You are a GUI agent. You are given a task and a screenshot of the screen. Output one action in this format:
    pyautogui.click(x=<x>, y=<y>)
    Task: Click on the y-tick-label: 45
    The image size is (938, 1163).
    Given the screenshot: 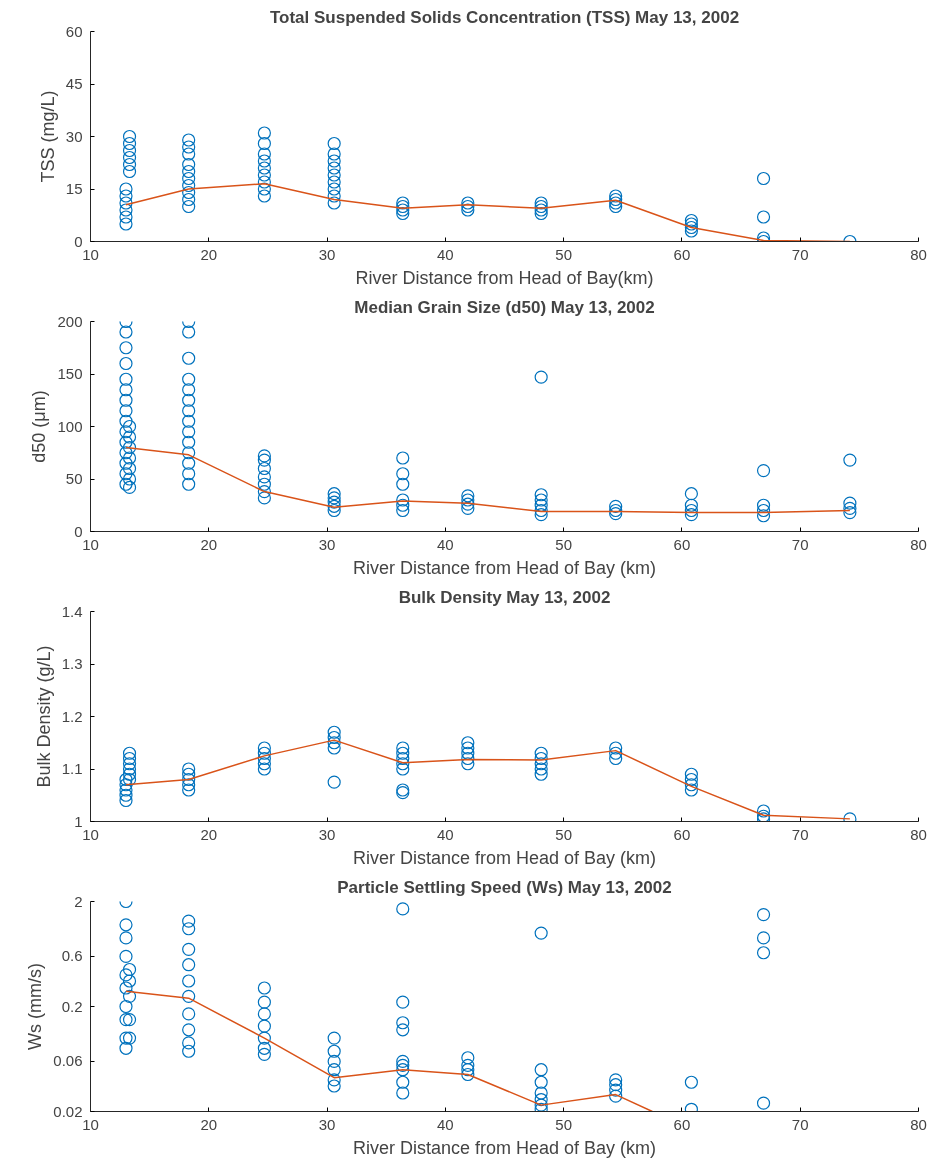 What is the action you would take?
    pyautogui.click(x=74, y=83)
    